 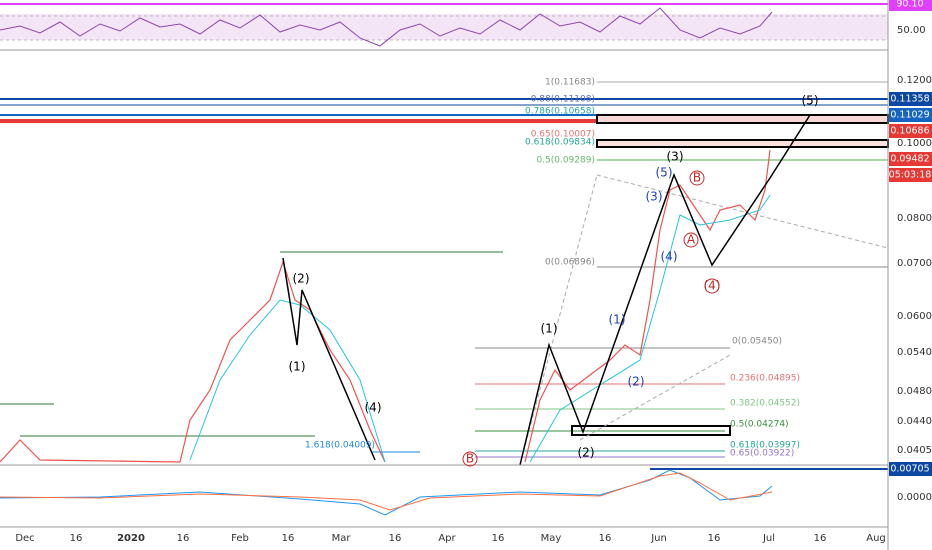 I want to click on fib-label: 0(0.06896), so click(x=570, y=263).